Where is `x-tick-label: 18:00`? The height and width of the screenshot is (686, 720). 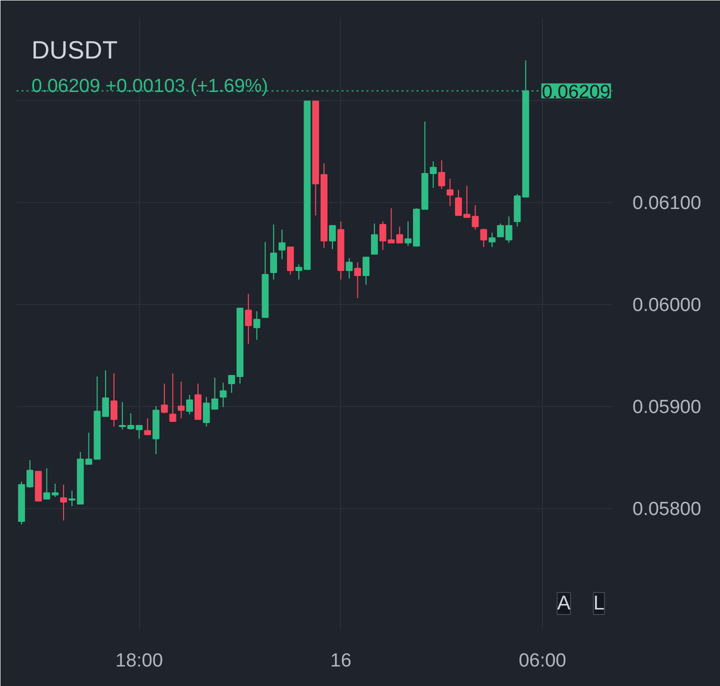 x-tick-label: 18:00 is located at coordinates (139, 661).